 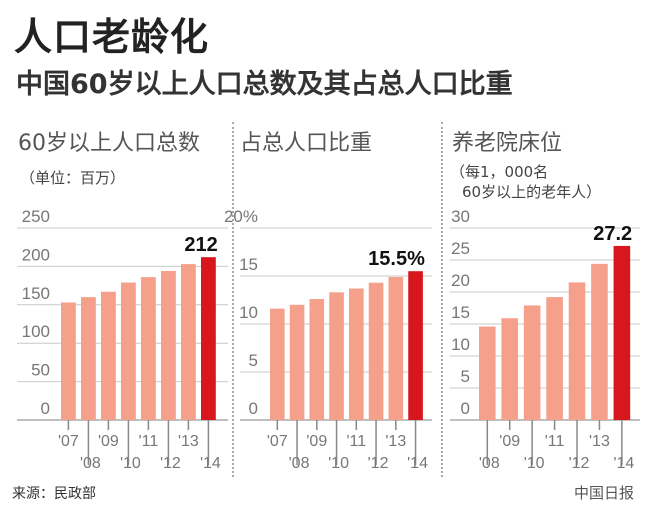 I want to click on data-label: 27.2, so click(x=612, y=234).